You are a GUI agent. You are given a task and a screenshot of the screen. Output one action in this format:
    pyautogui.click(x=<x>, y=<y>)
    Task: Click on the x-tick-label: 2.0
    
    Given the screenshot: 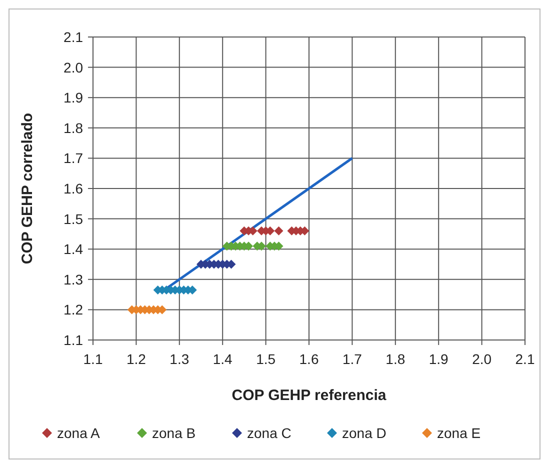 What is the action you would take?
    pyautogui.click(x=482, y=359)
    